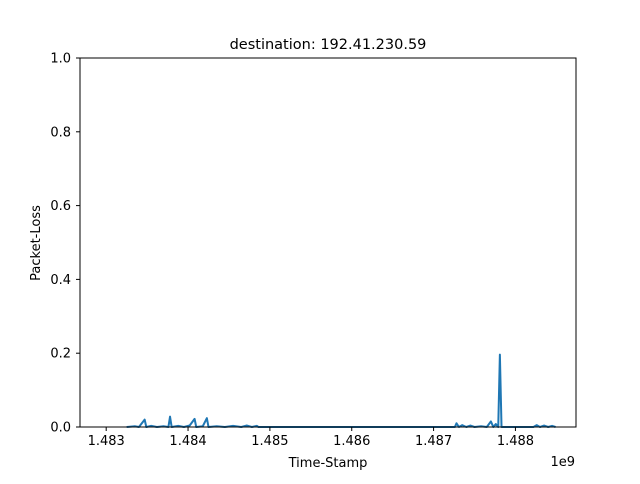 The height and width of the screenshot is (484, 640). Describe the element at coordinates (60, 206) in the screenshot. I see `y-tick-label: 0.6` at that location.